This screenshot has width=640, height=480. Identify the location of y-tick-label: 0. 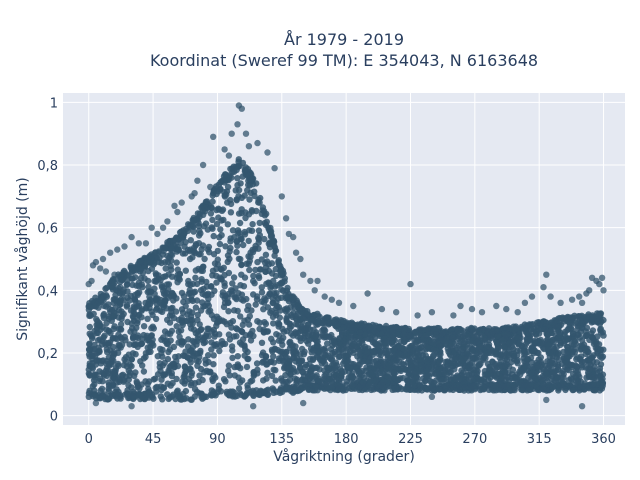
(54, 417).